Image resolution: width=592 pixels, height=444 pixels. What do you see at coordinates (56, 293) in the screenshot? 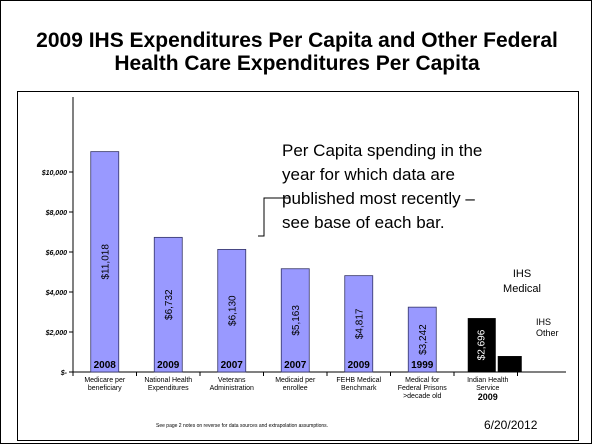
I see `y-tick-label: $4,000` at bounding box center [56, 293].